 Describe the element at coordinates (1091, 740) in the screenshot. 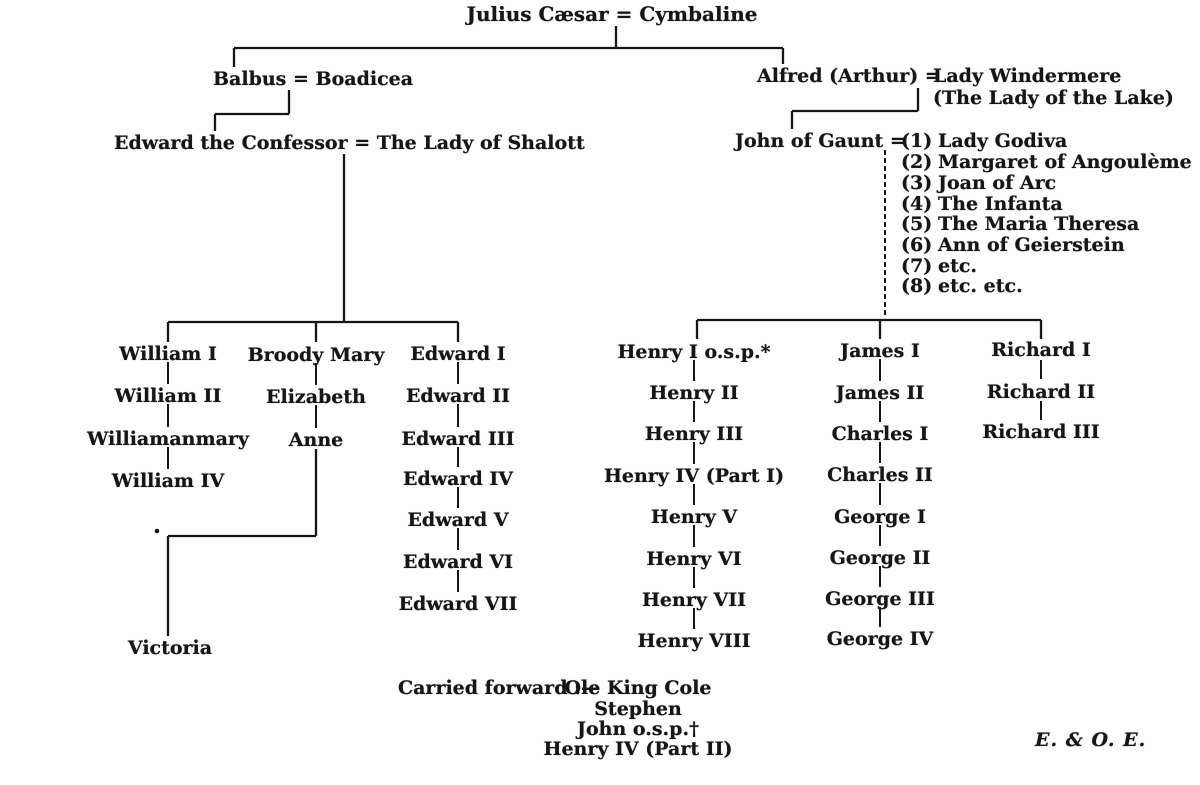

I see `errata-mark: E. & O. E.` at that location.